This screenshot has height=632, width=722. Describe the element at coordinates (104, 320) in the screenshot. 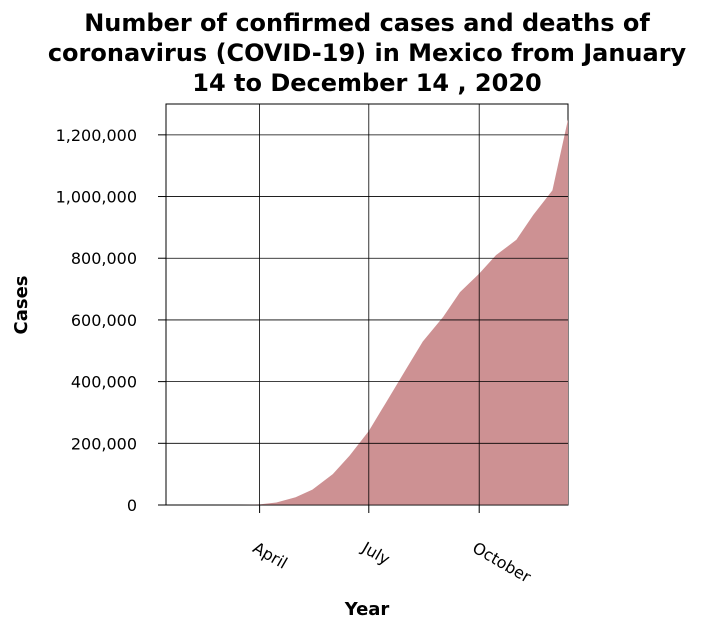

I see `y-tick-label-3: 600,000` at that location.